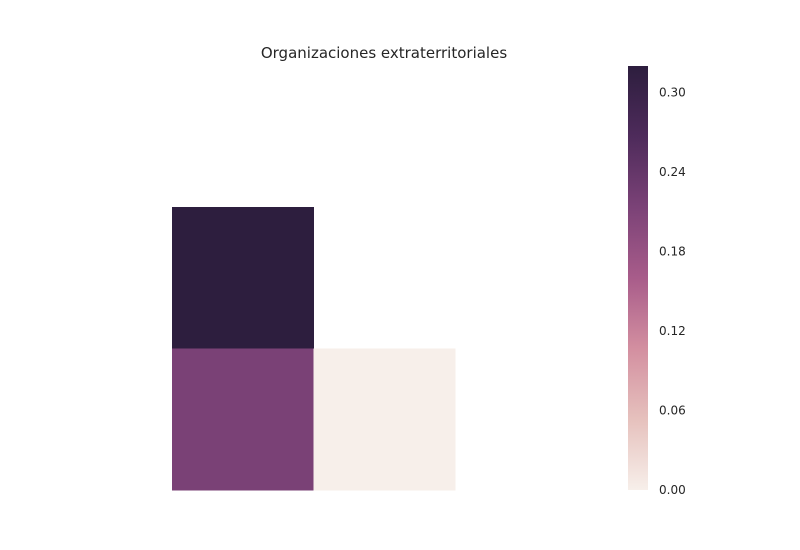 The image size is (800, 550). I want to click on heatmap-cell-r1-c0, so click(243, 419).